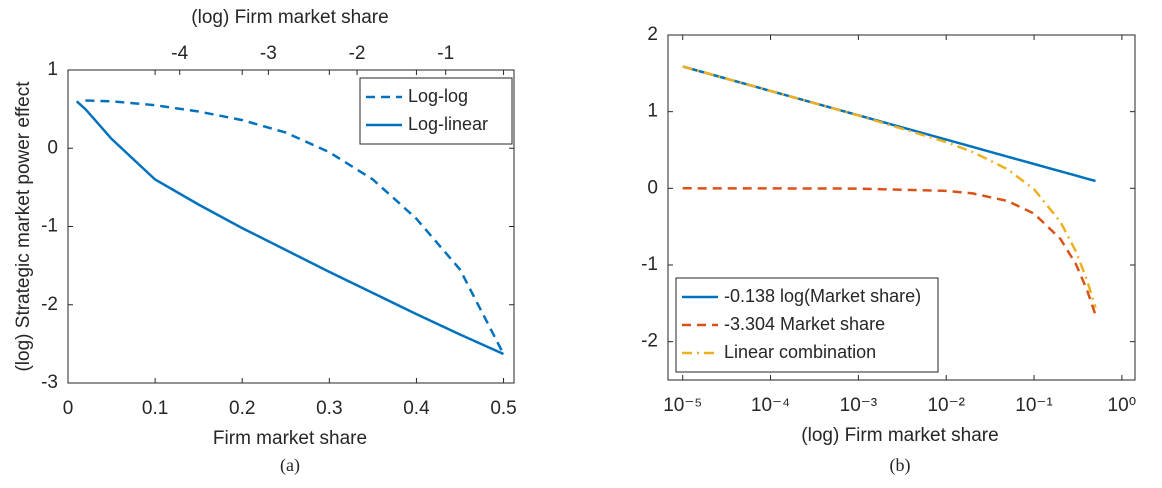 This screenshot has height=488, width=1162. What do you see at coordinates (770, 405) in the screenshot?
I see `x-tick-label: 10⁻⁴` at bounding box center [770, 405].